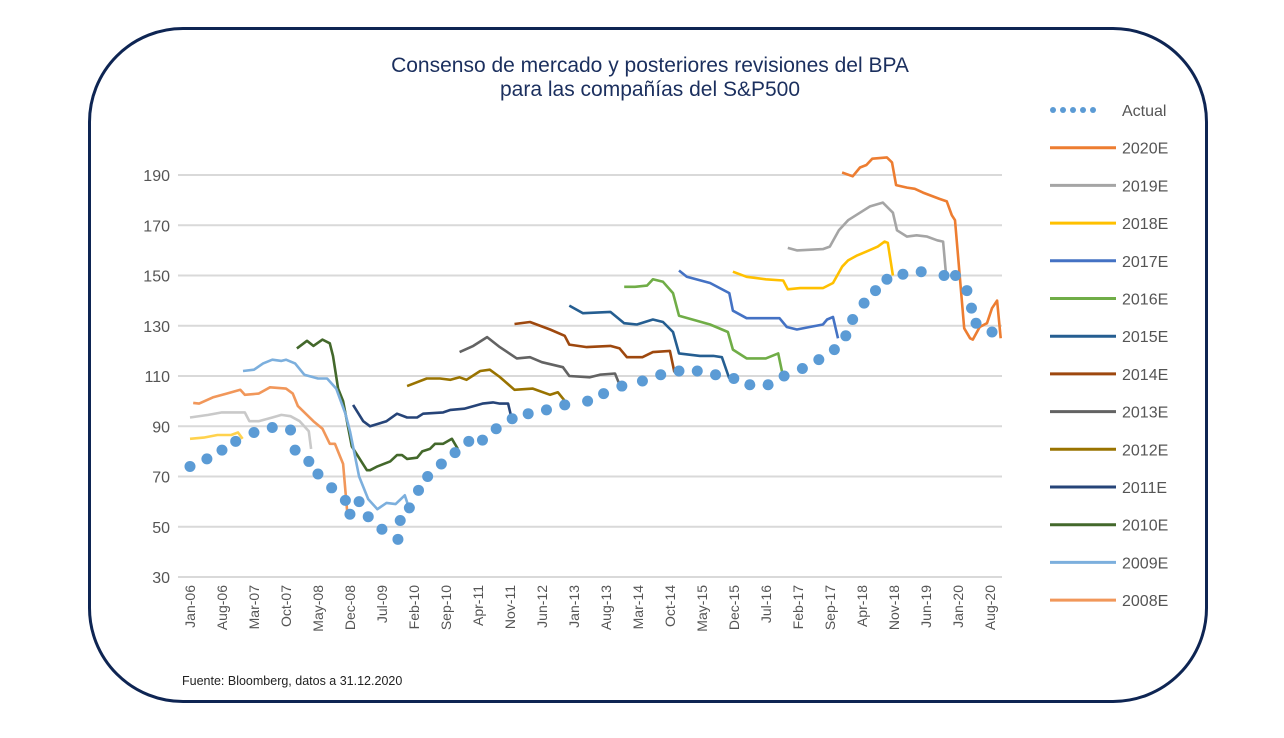  I want to click on legend-label-2016E: 2016E, so click(1145, 300).